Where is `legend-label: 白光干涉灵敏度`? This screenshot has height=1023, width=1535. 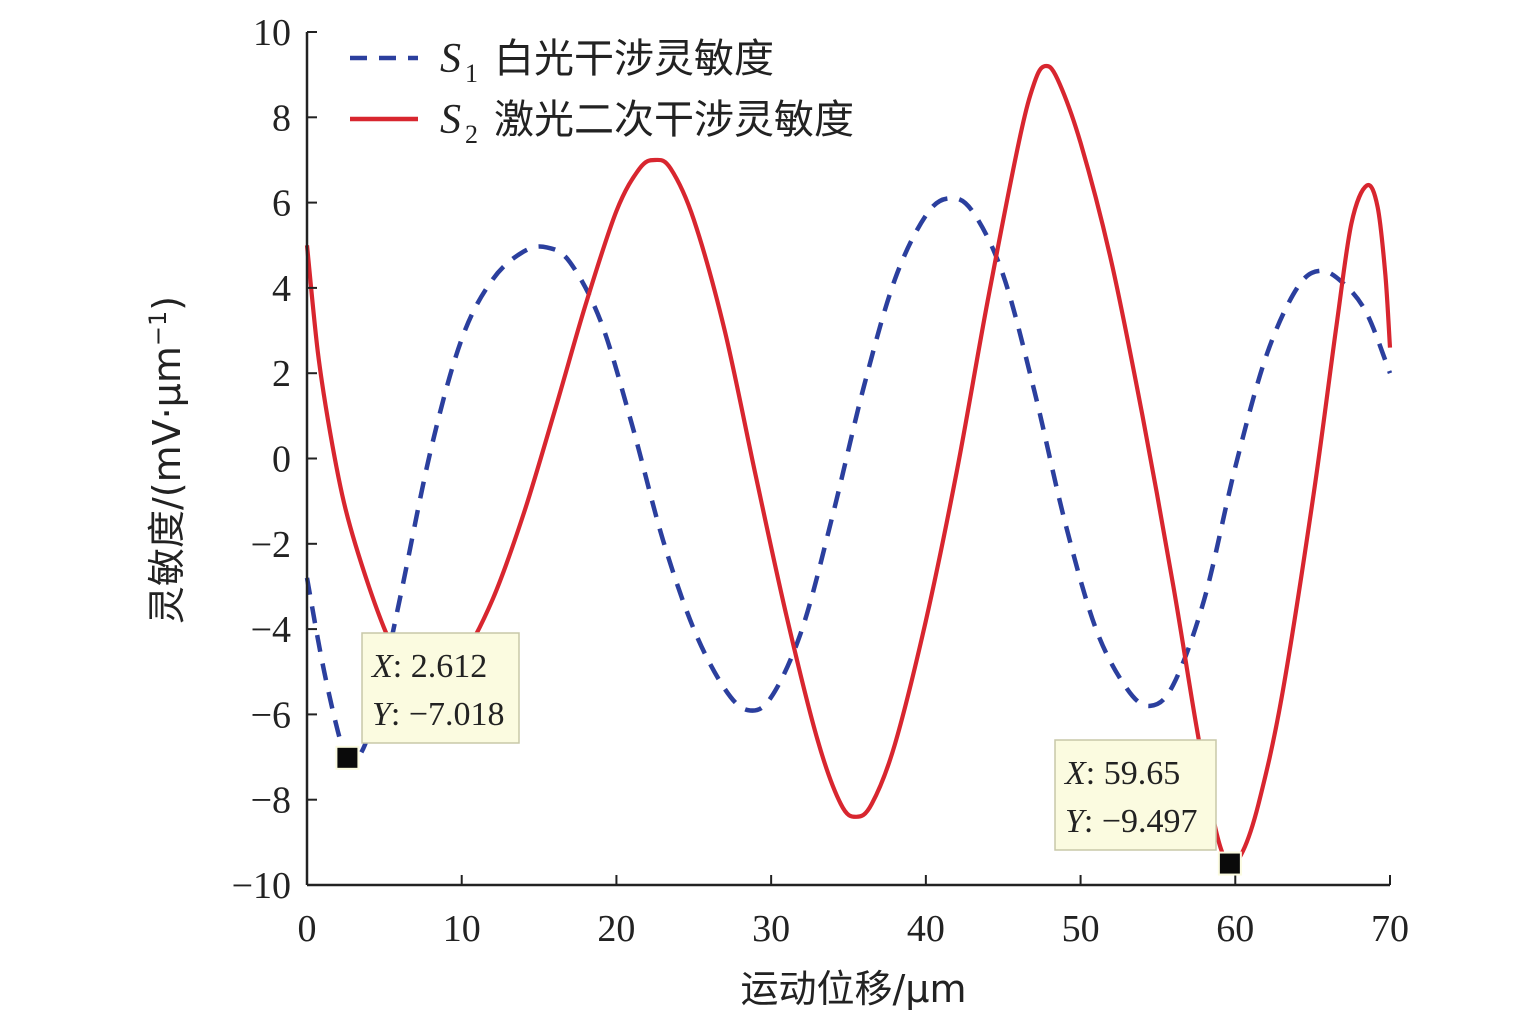
legend-label: 白光干涉灵敏度 is located at coordinates (634, 59).